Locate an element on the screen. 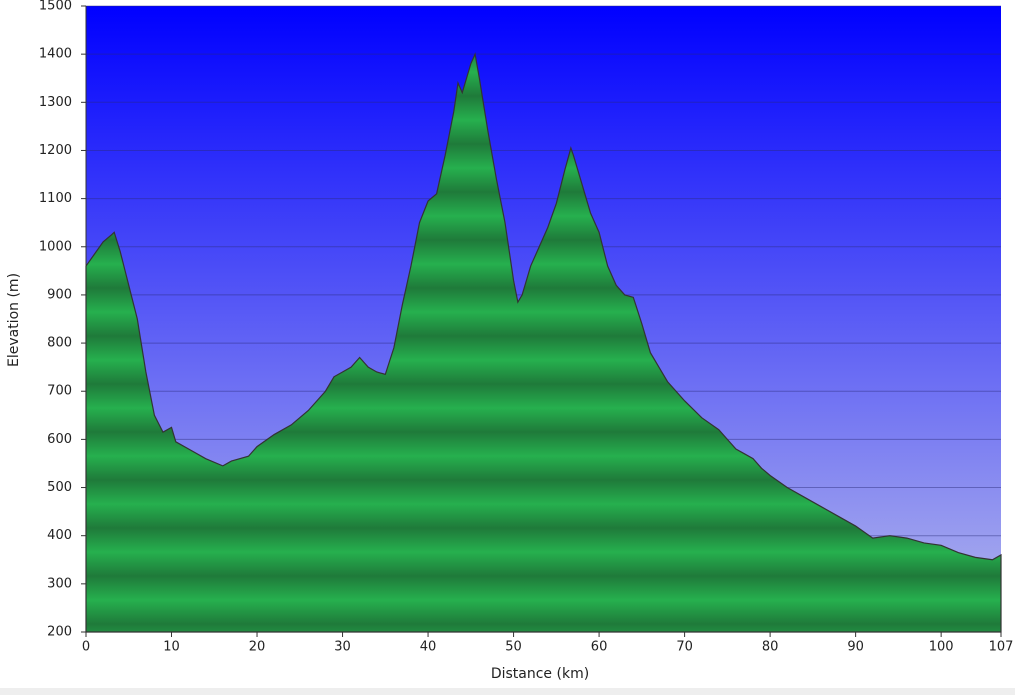 Image resolution: width=1015 pixels, height=695 pixels. y-tick-label: 1300 is located at coordinates (55, 102).